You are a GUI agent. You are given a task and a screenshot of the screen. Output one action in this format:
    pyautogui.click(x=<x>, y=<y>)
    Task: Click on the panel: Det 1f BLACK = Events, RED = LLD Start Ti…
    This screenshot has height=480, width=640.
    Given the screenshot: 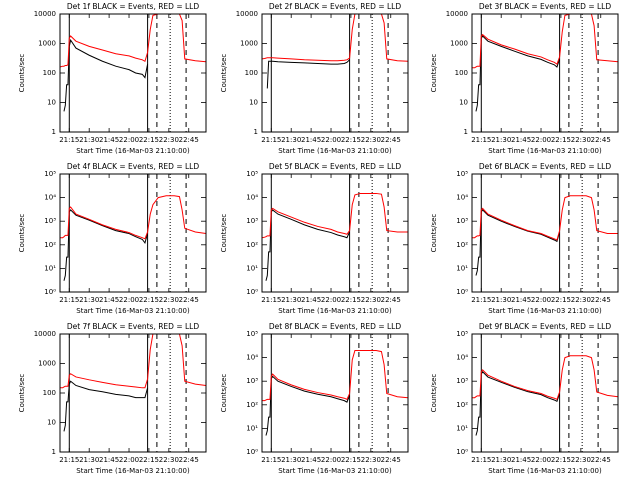 What is the action you would take?
    pyautogui.click(x=112, y=78)
    